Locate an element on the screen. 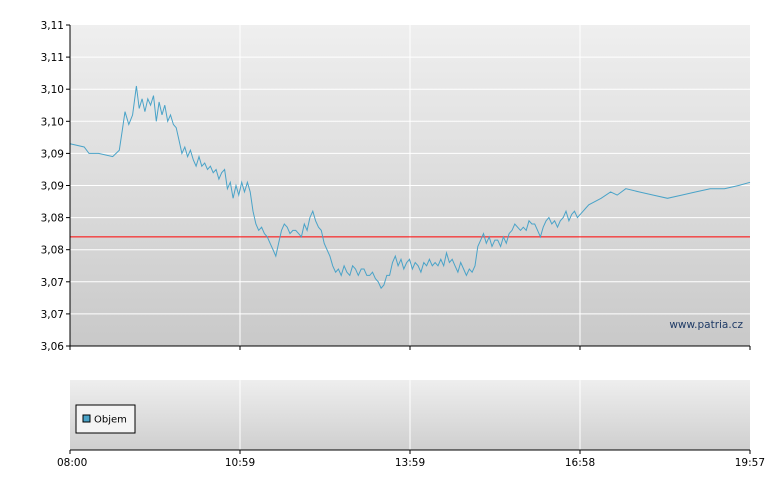 This screenshot has height=494, width=780. x-tick-label: 16:58 is located at coordinates (580, 463).